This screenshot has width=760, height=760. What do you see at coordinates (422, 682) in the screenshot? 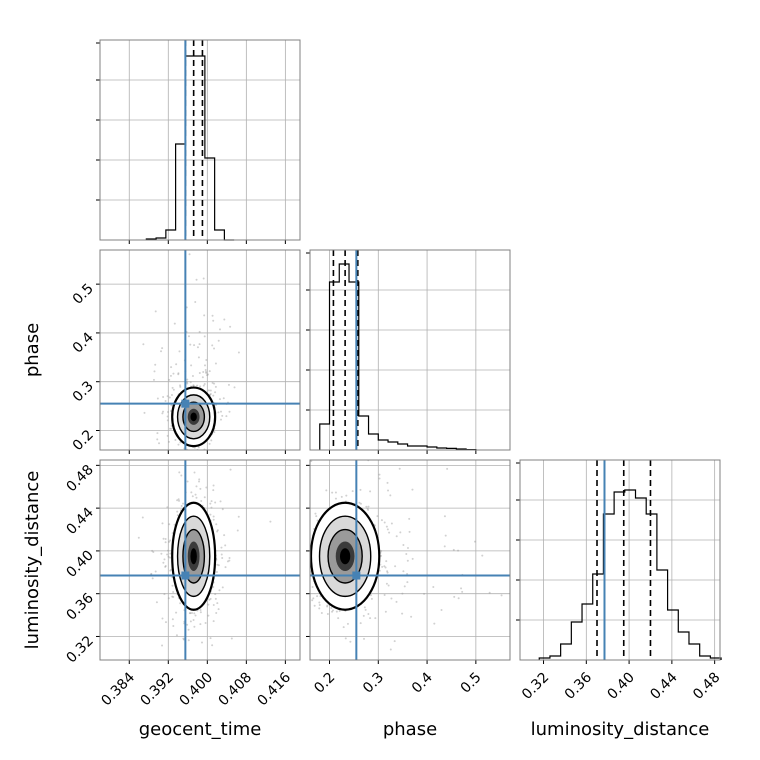
I see `xtick-label-phase-2: 0.4` at bounding box center [422, 682].